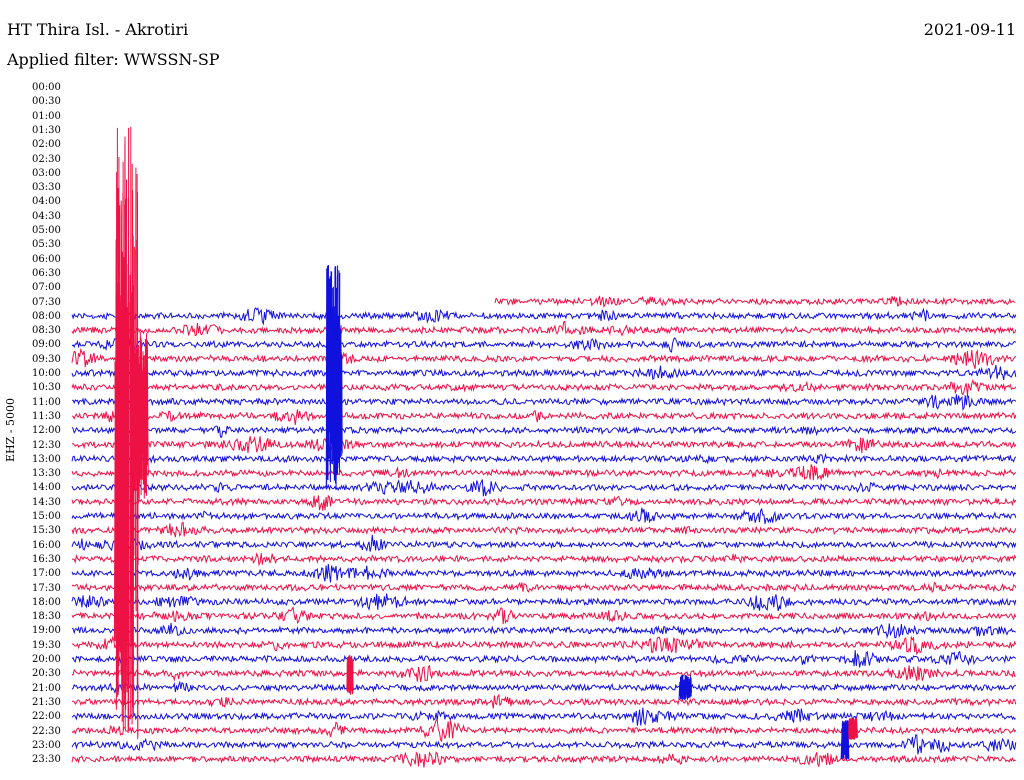 The height and width of the screenshot is (780, 1024). Describe the element at coordinates (46, 159) in the screenshot. I see `time-label: 02:30` at that location.